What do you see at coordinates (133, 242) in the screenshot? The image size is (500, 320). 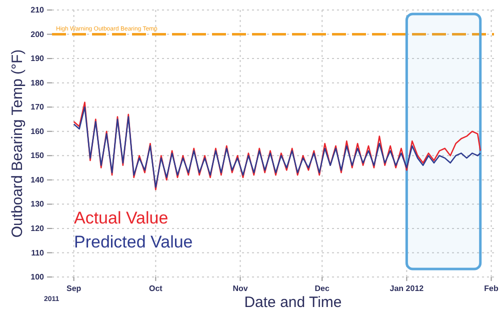 I see `text: Predicted Value` at bounding box center [133, 242].